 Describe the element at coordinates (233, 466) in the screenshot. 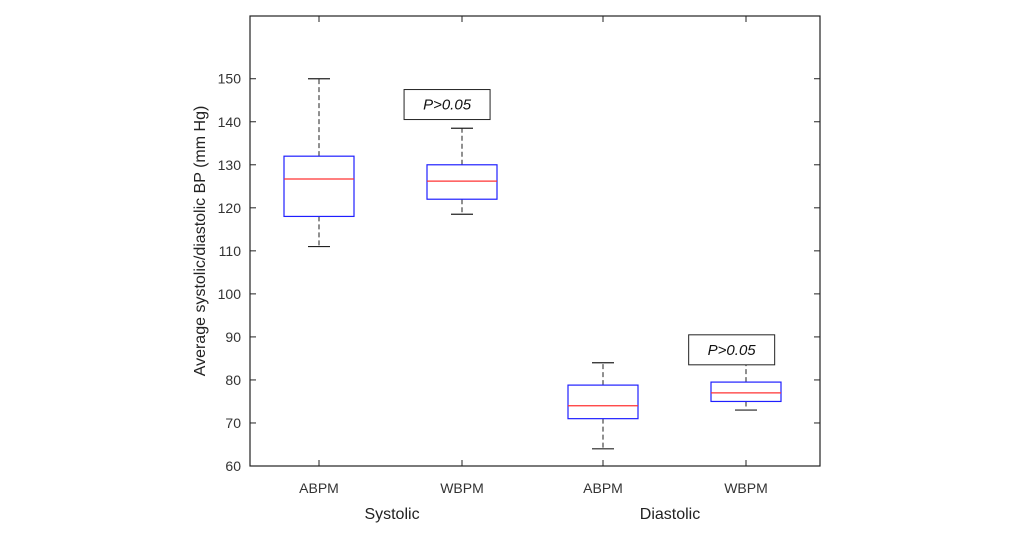

I see `y-tick-label: 60` at that location.